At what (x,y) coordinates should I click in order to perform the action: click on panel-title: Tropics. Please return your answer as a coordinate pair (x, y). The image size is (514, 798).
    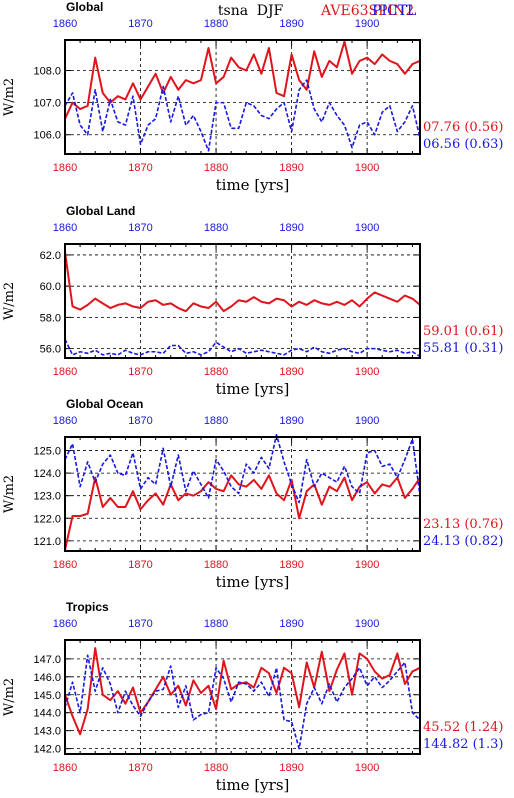
    Looking at the image, I should click on (87, 607).